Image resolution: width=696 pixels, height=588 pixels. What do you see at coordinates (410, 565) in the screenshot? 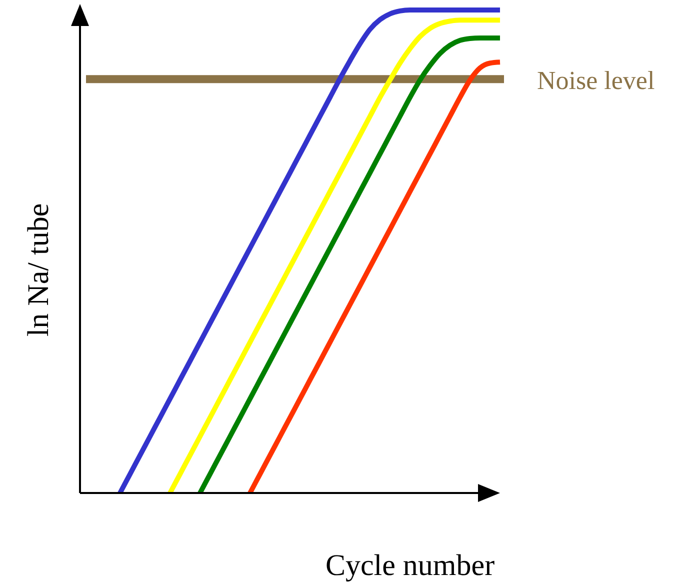
I see `x-axis-title: Cycle number` at bounding box center [410, 565].